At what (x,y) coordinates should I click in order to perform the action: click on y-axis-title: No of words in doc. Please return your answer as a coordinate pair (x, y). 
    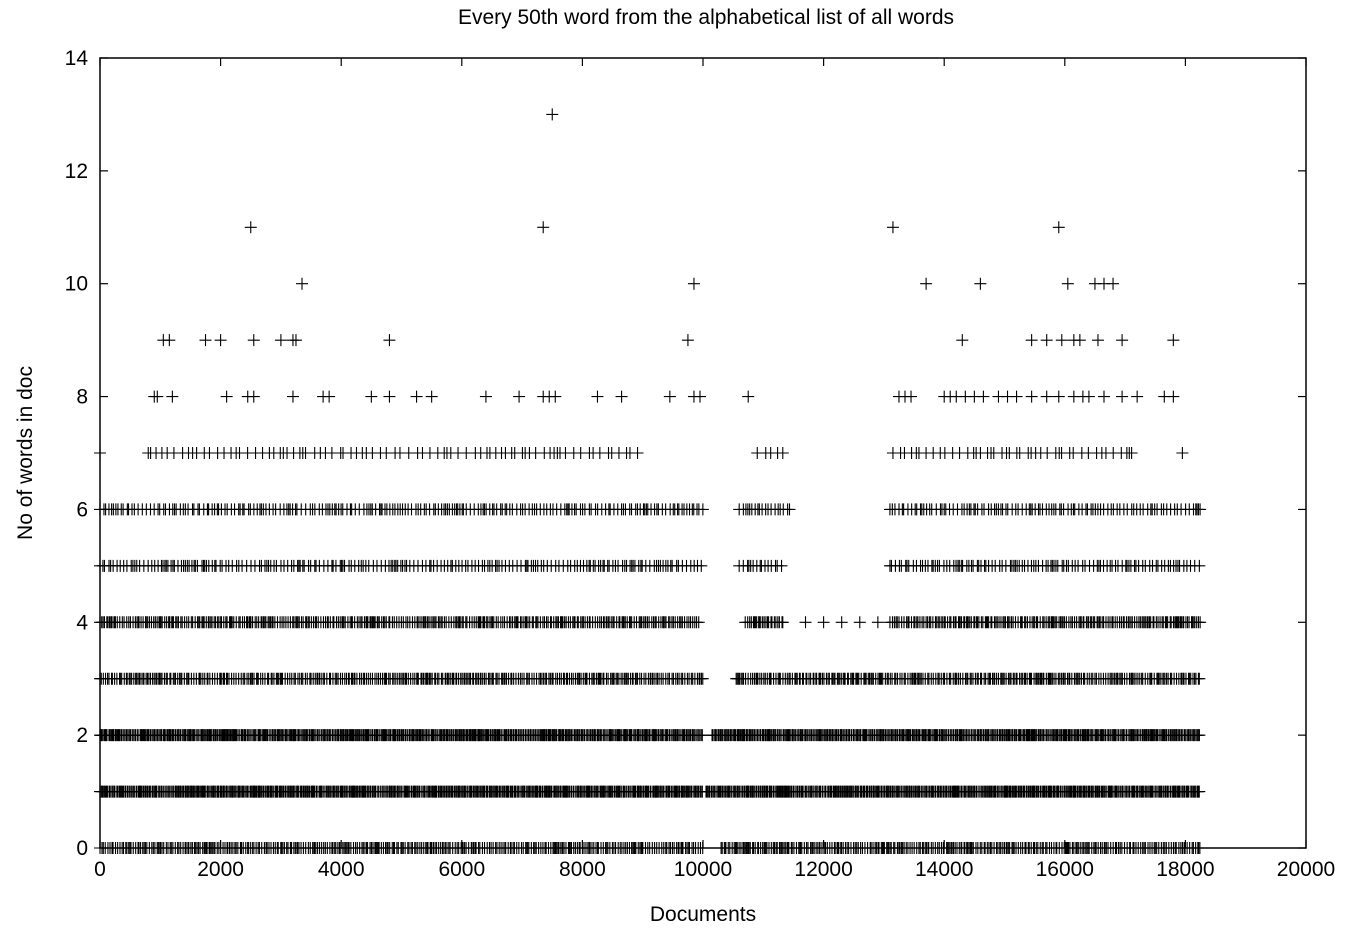
    Looking at the image, I should click on (25, 453).